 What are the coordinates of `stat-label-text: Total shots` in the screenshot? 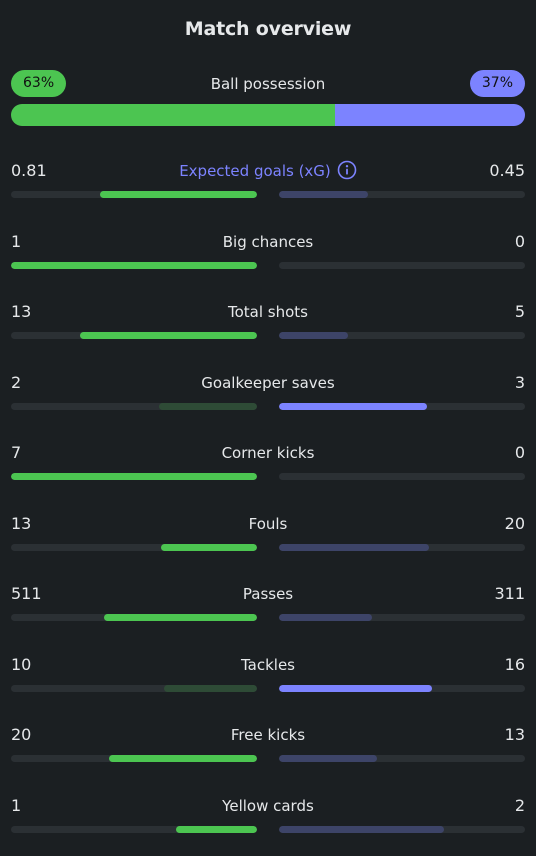 It's located at (268, 312).